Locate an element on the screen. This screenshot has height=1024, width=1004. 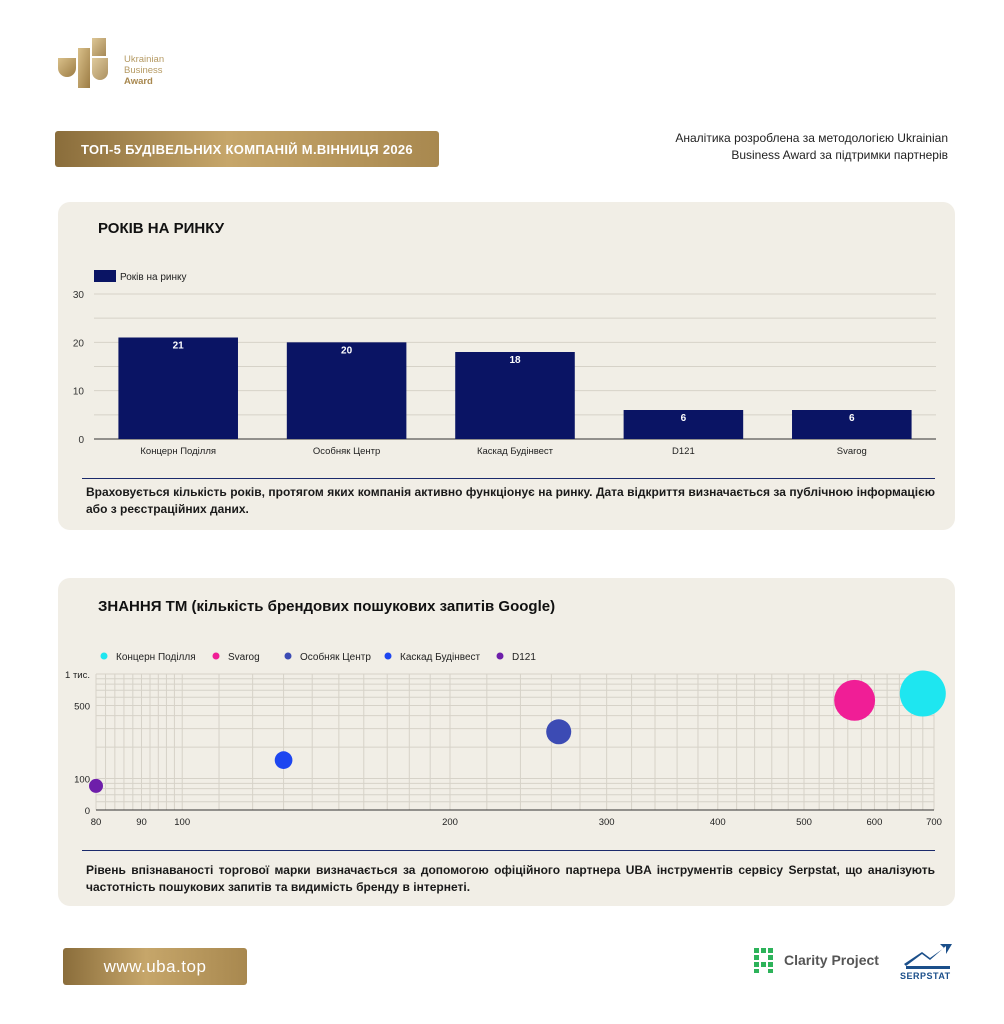
y-tick-label: 10 is located at coordinates (79, 392).